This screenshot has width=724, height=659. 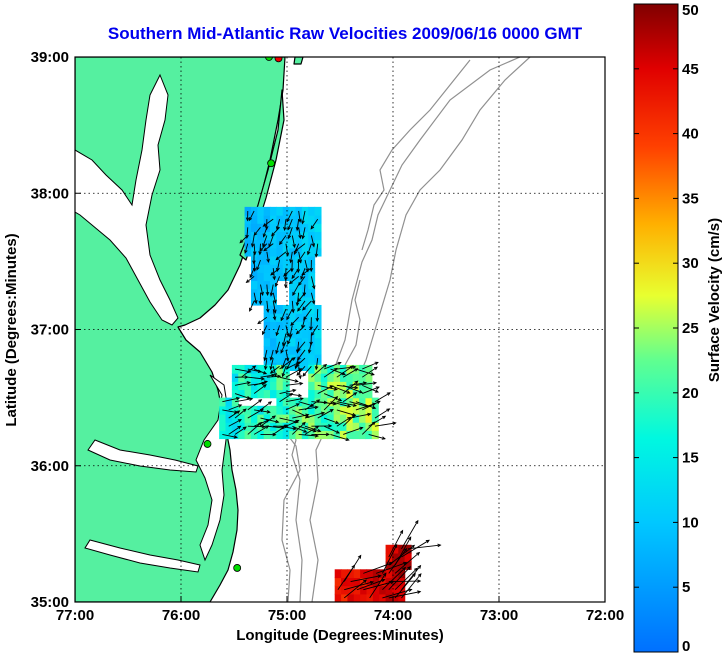 I want to click on y-tick-label: 39:00, so click(x=50, y=57).